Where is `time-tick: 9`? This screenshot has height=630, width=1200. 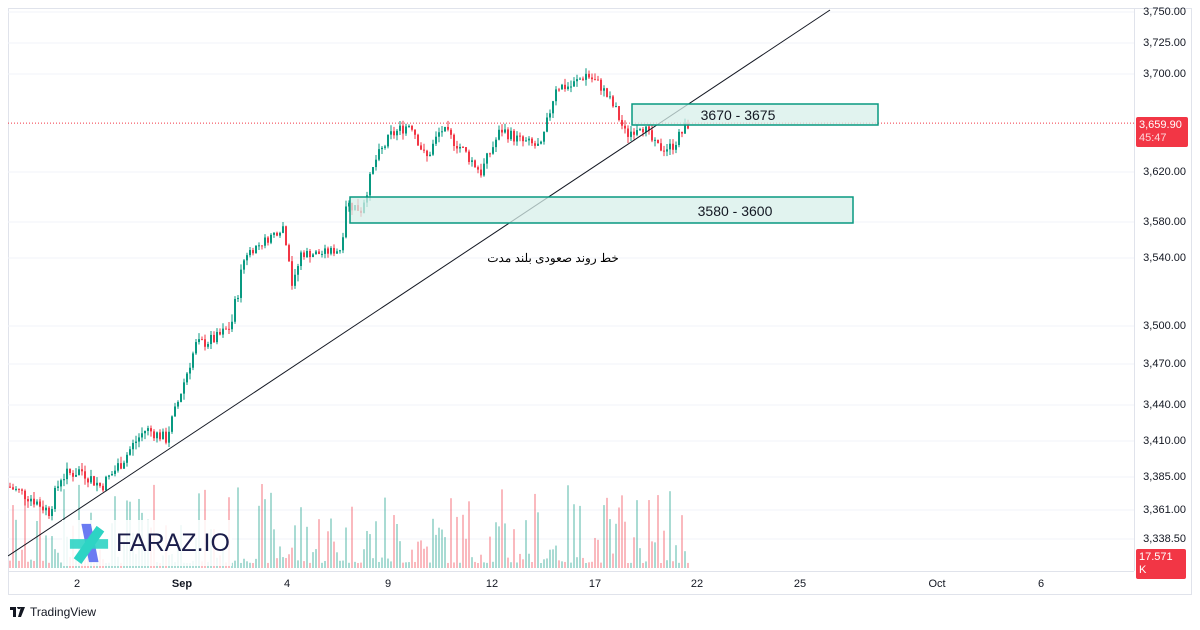
time-tick: 9 is located at coordinates (388, 584).